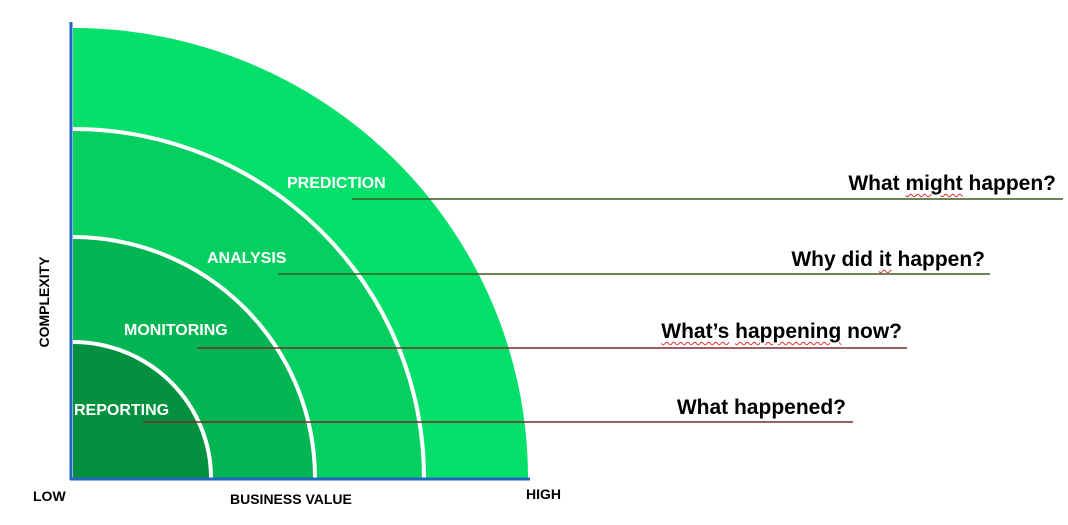 This screenshot has height=525, width=1068. What do you see at coordinates (885, 259) in the screenshot?
I see `spellcheck-word: it` at bounding box center [885, 259].